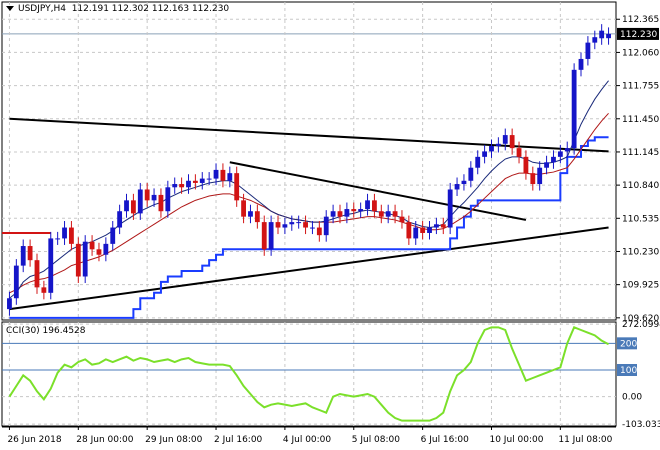 This screenshot has height=450, width=660. I want to click on wedge-trendline, so click(378, 191).